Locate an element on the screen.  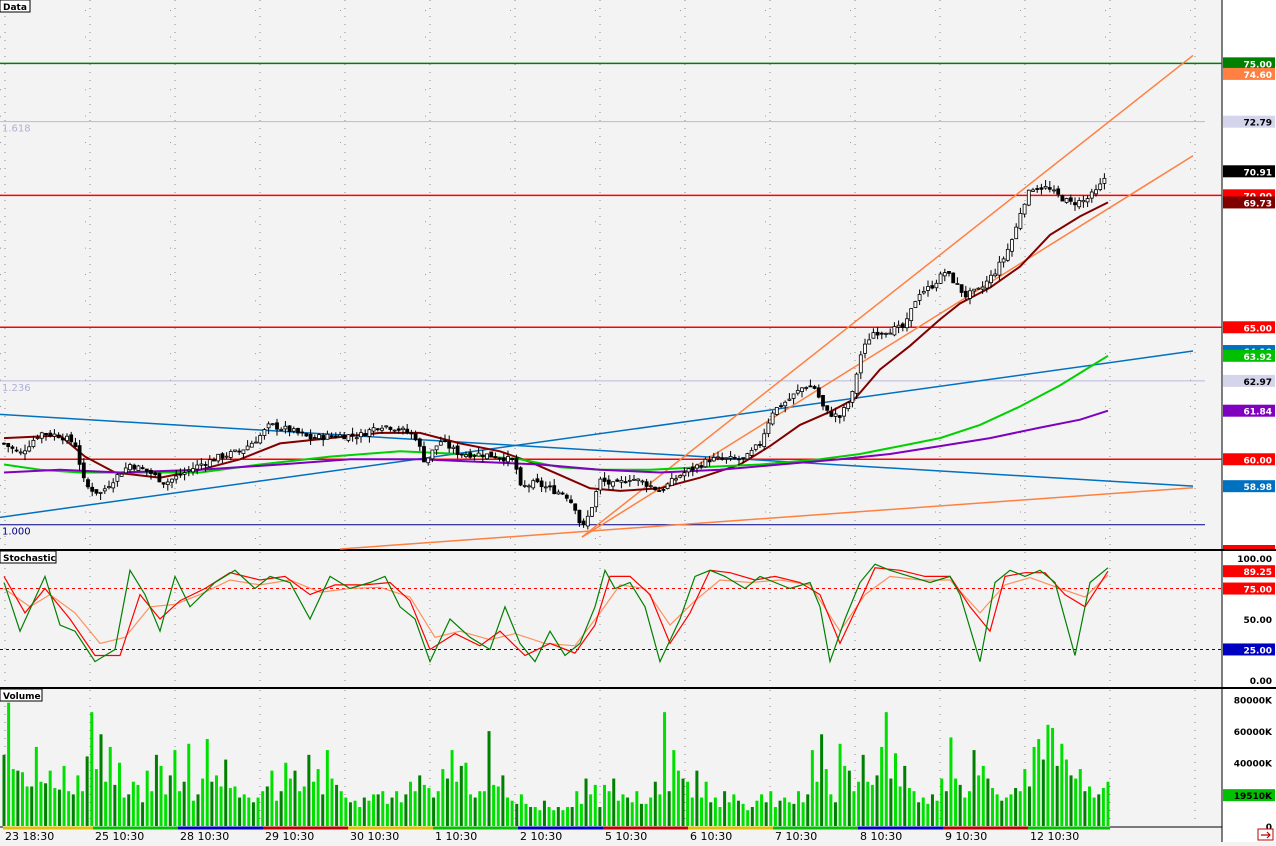
scroll-right-button is located at coordinates (1265, 834).